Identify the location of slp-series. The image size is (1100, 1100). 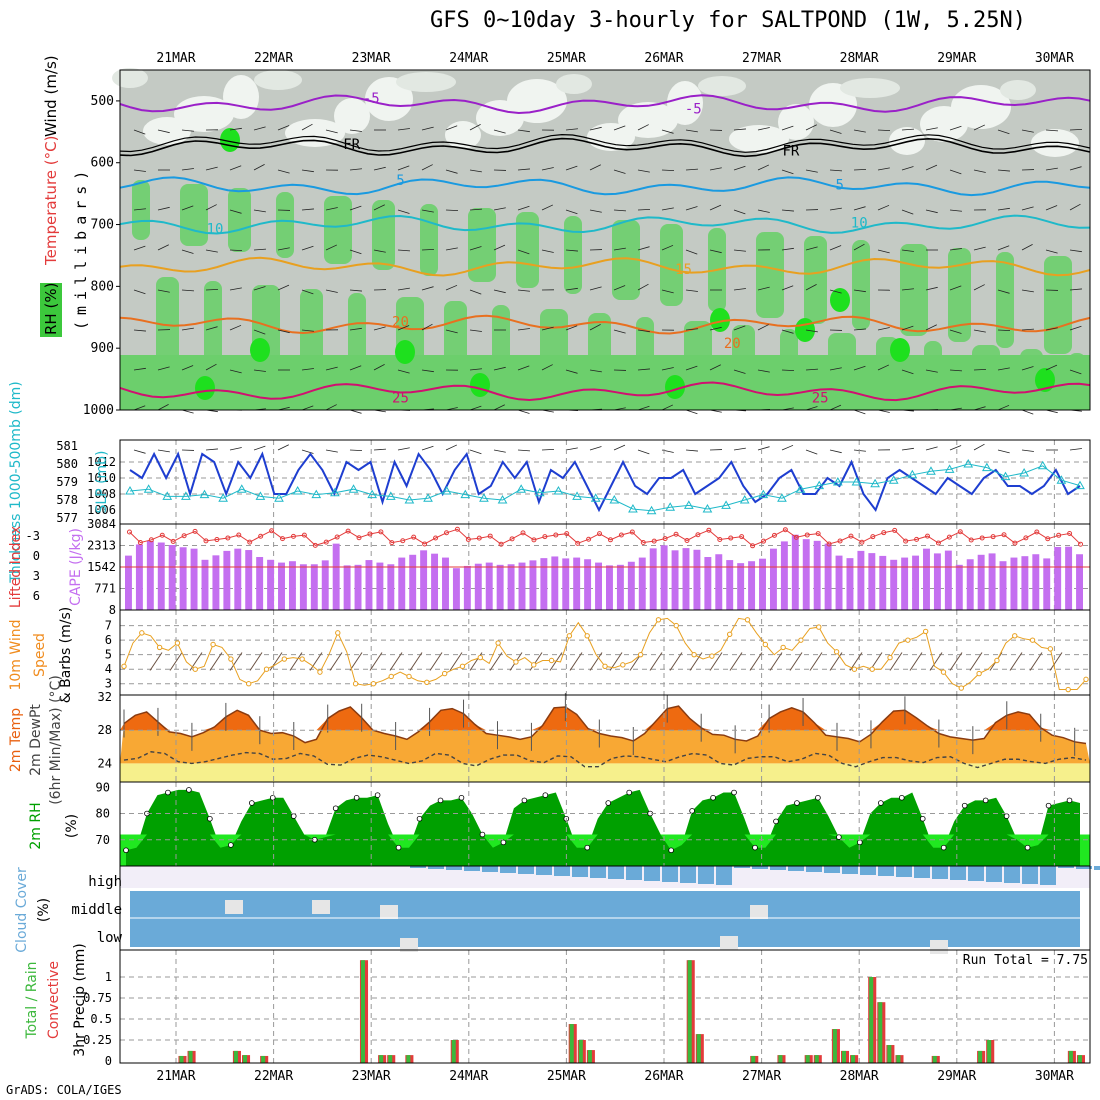
(605, 482).